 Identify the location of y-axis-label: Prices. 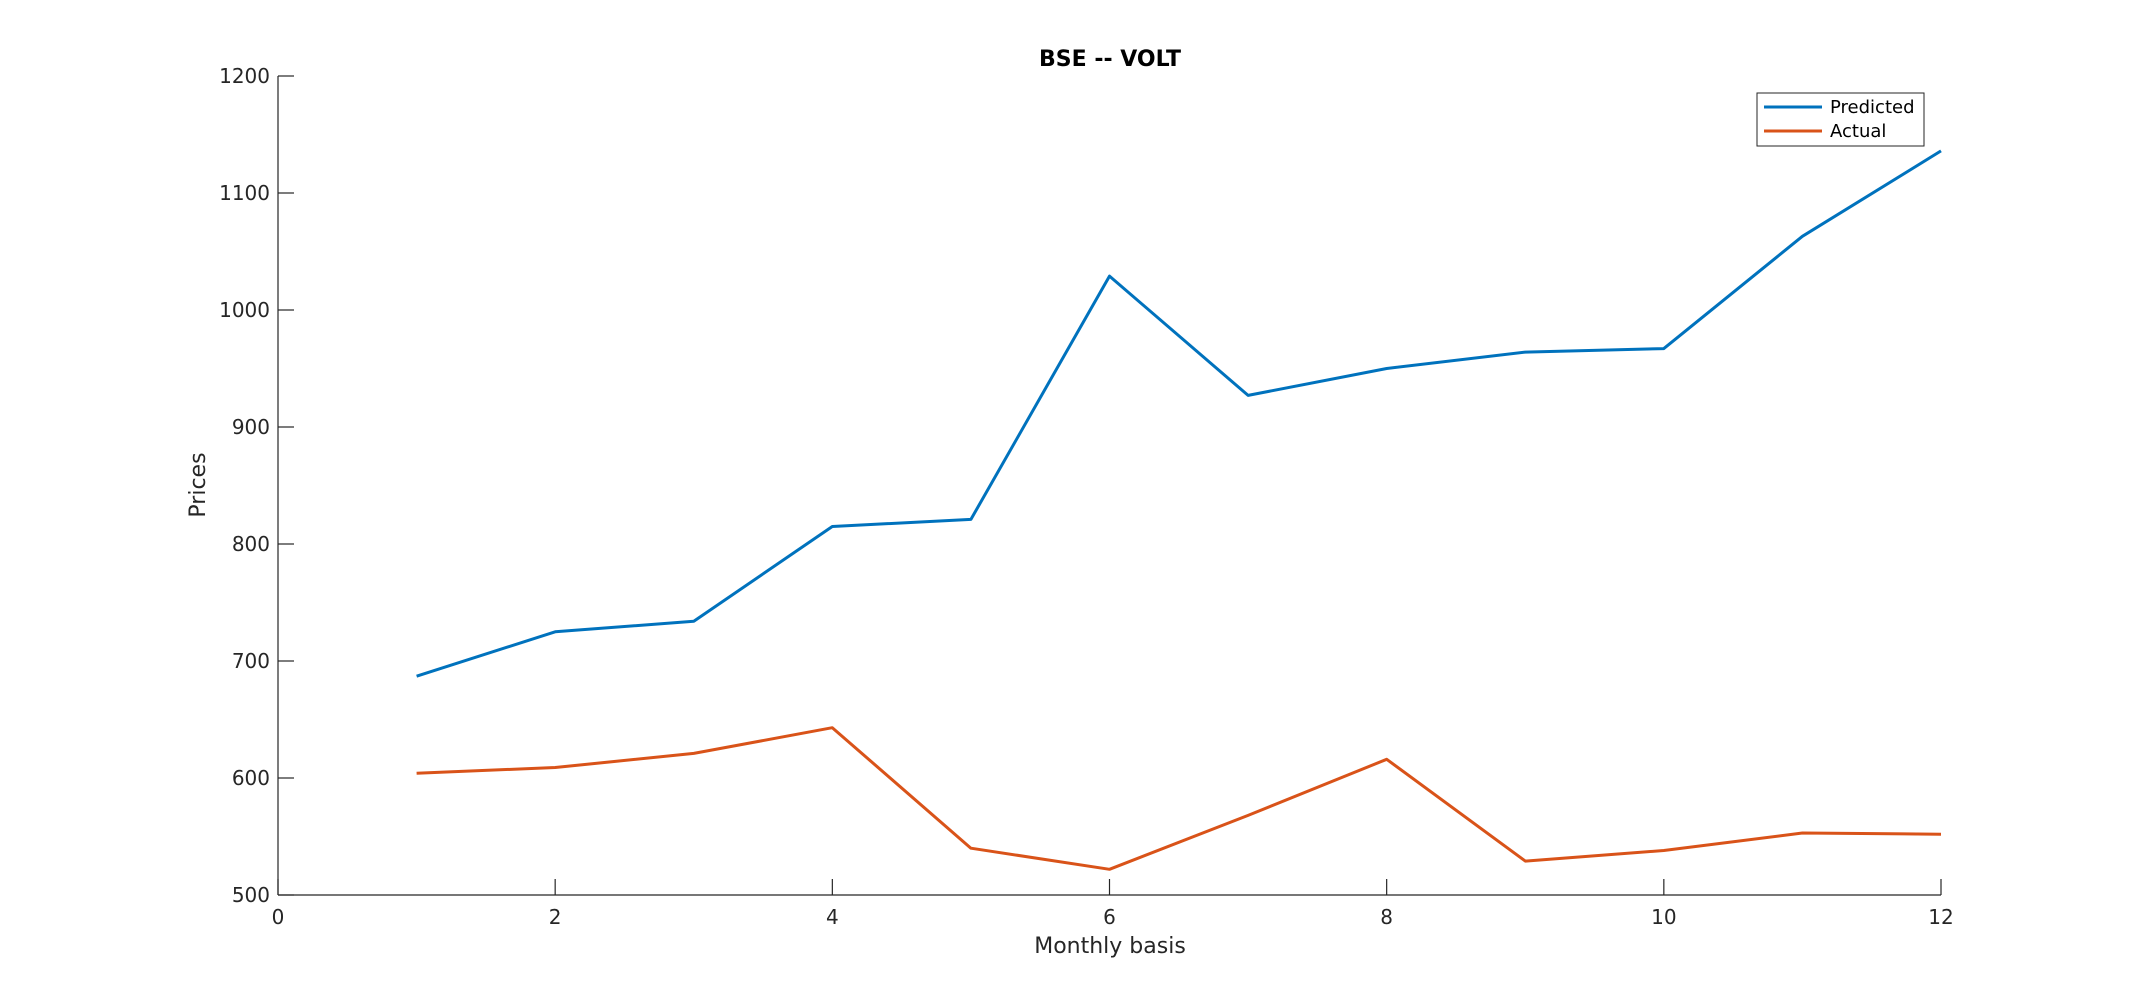
(198, 484).